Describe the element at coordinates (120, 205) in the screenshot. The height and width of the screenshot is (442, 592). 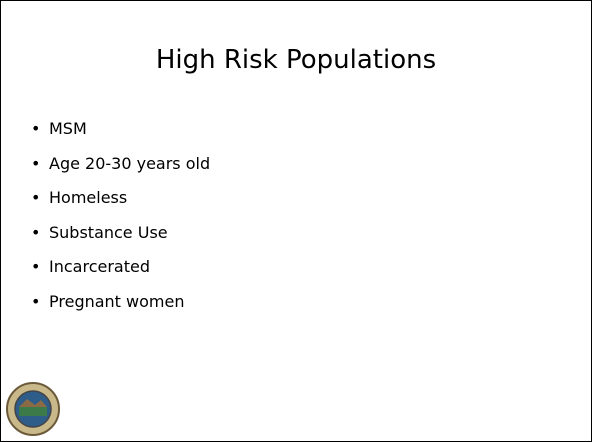
I see `bullet: Homeless` at that location.